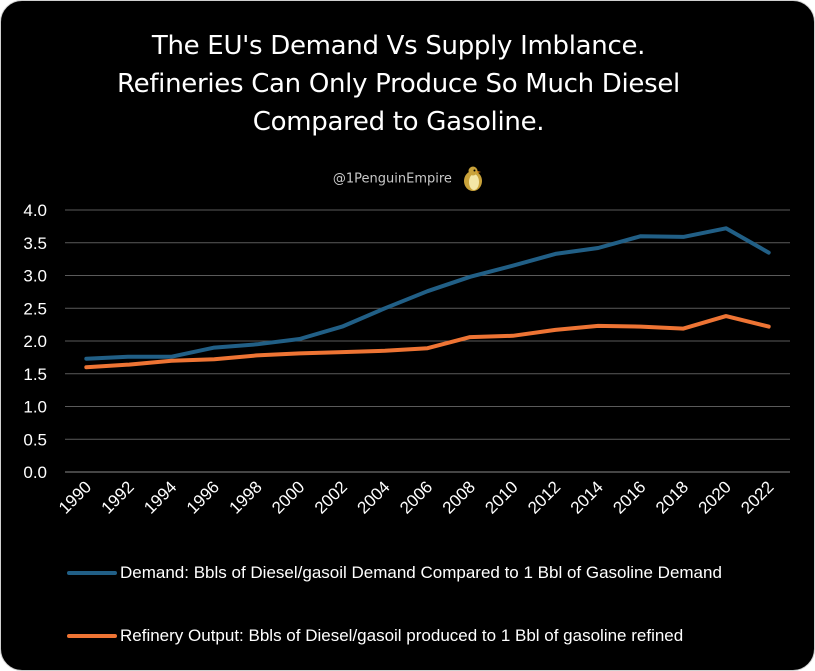 The width and height of the screenshot is (815, 671). I want to click on x-tick-label: 1994, so click(160, 497).